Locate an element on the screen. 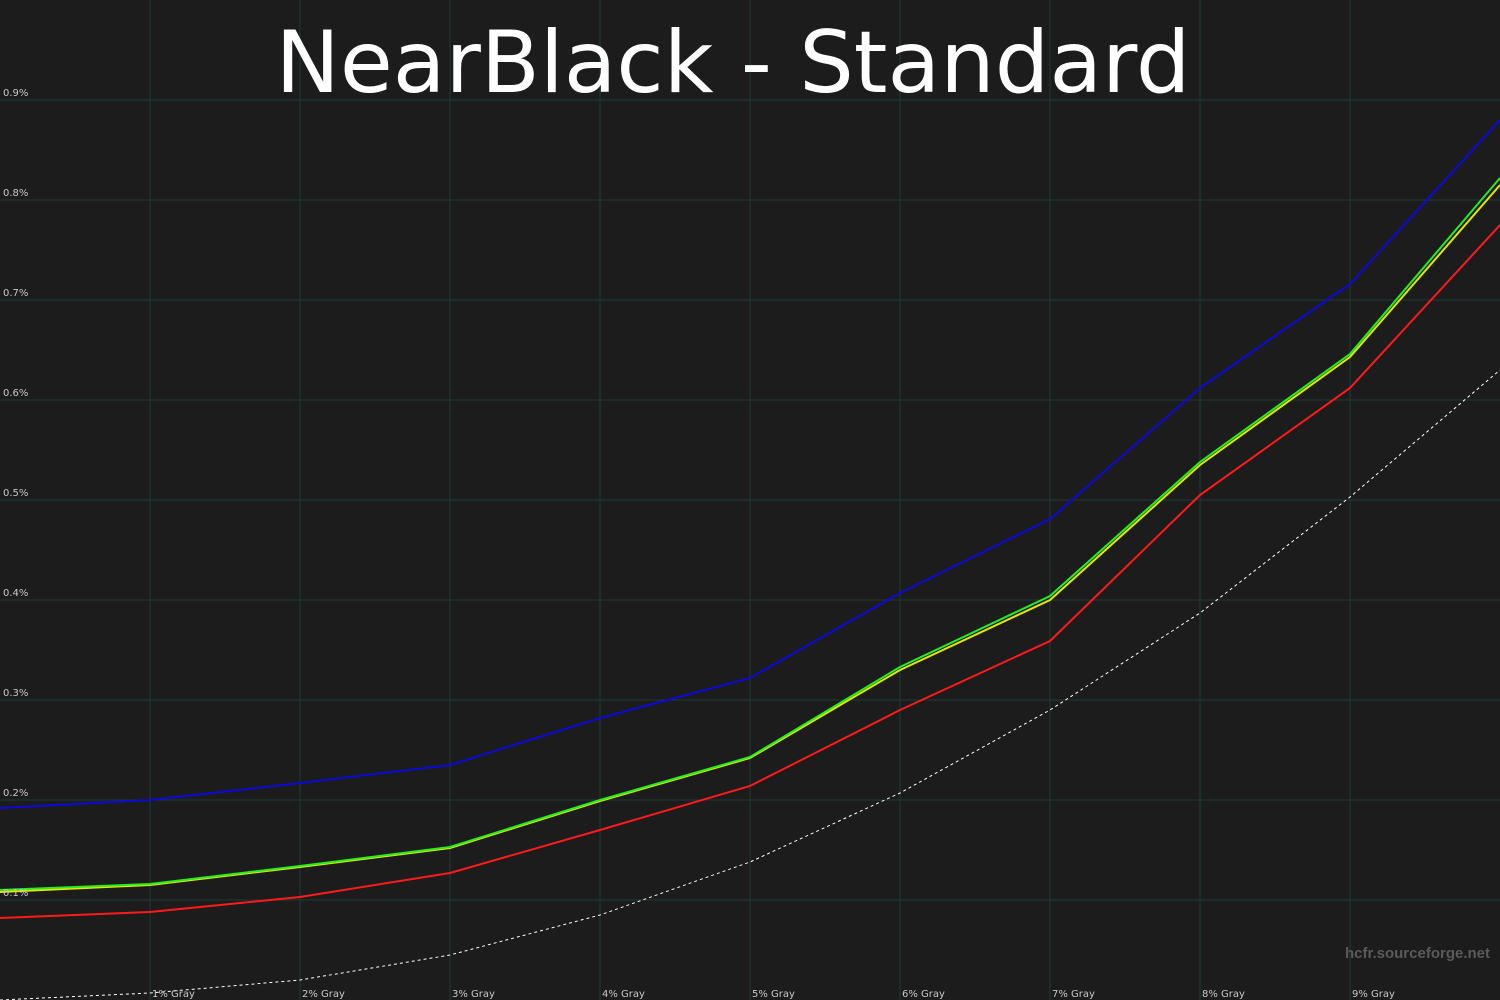  x-tick-label: 7% Gray is located at coordinates (1073, 994).